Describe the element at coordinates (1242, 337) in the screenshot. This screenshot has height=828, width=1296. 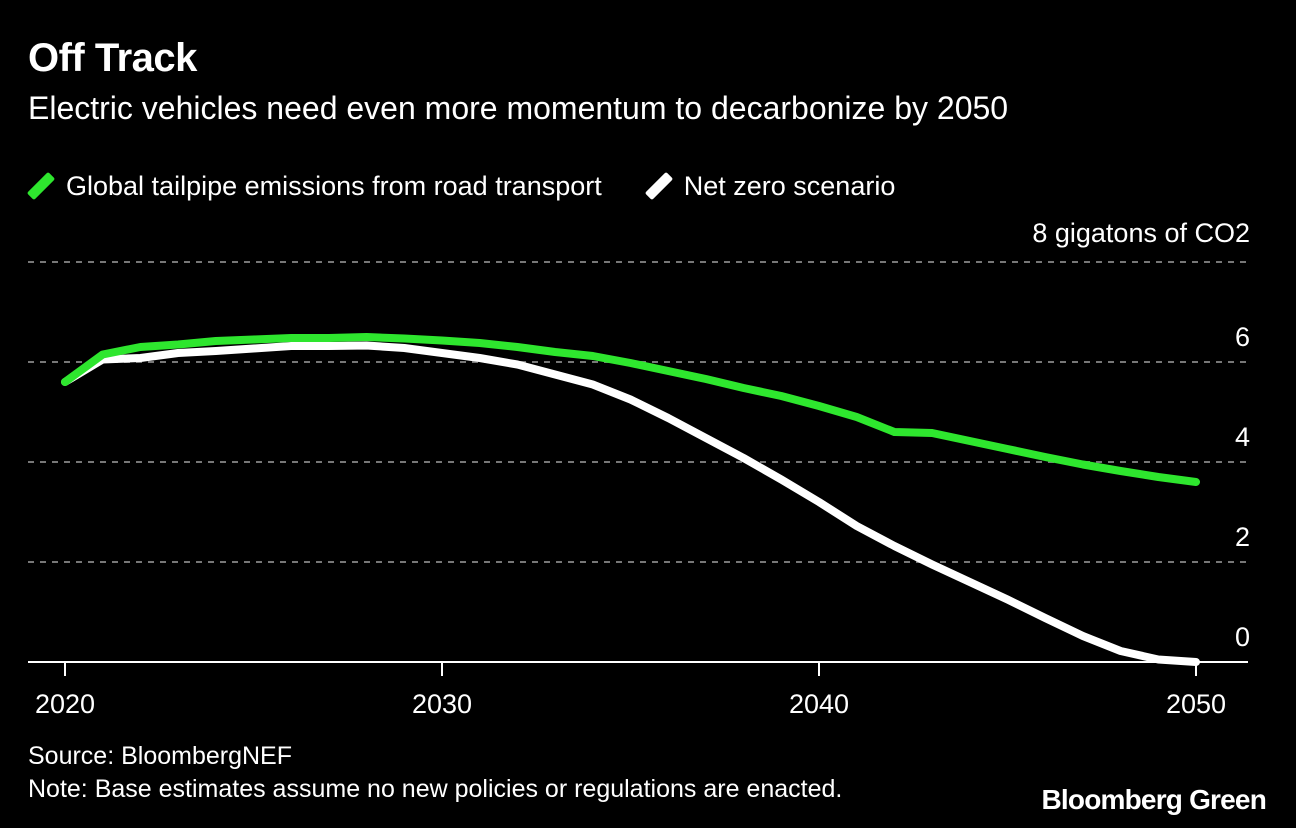
I see `y-tick-label-6: 6` at that location.